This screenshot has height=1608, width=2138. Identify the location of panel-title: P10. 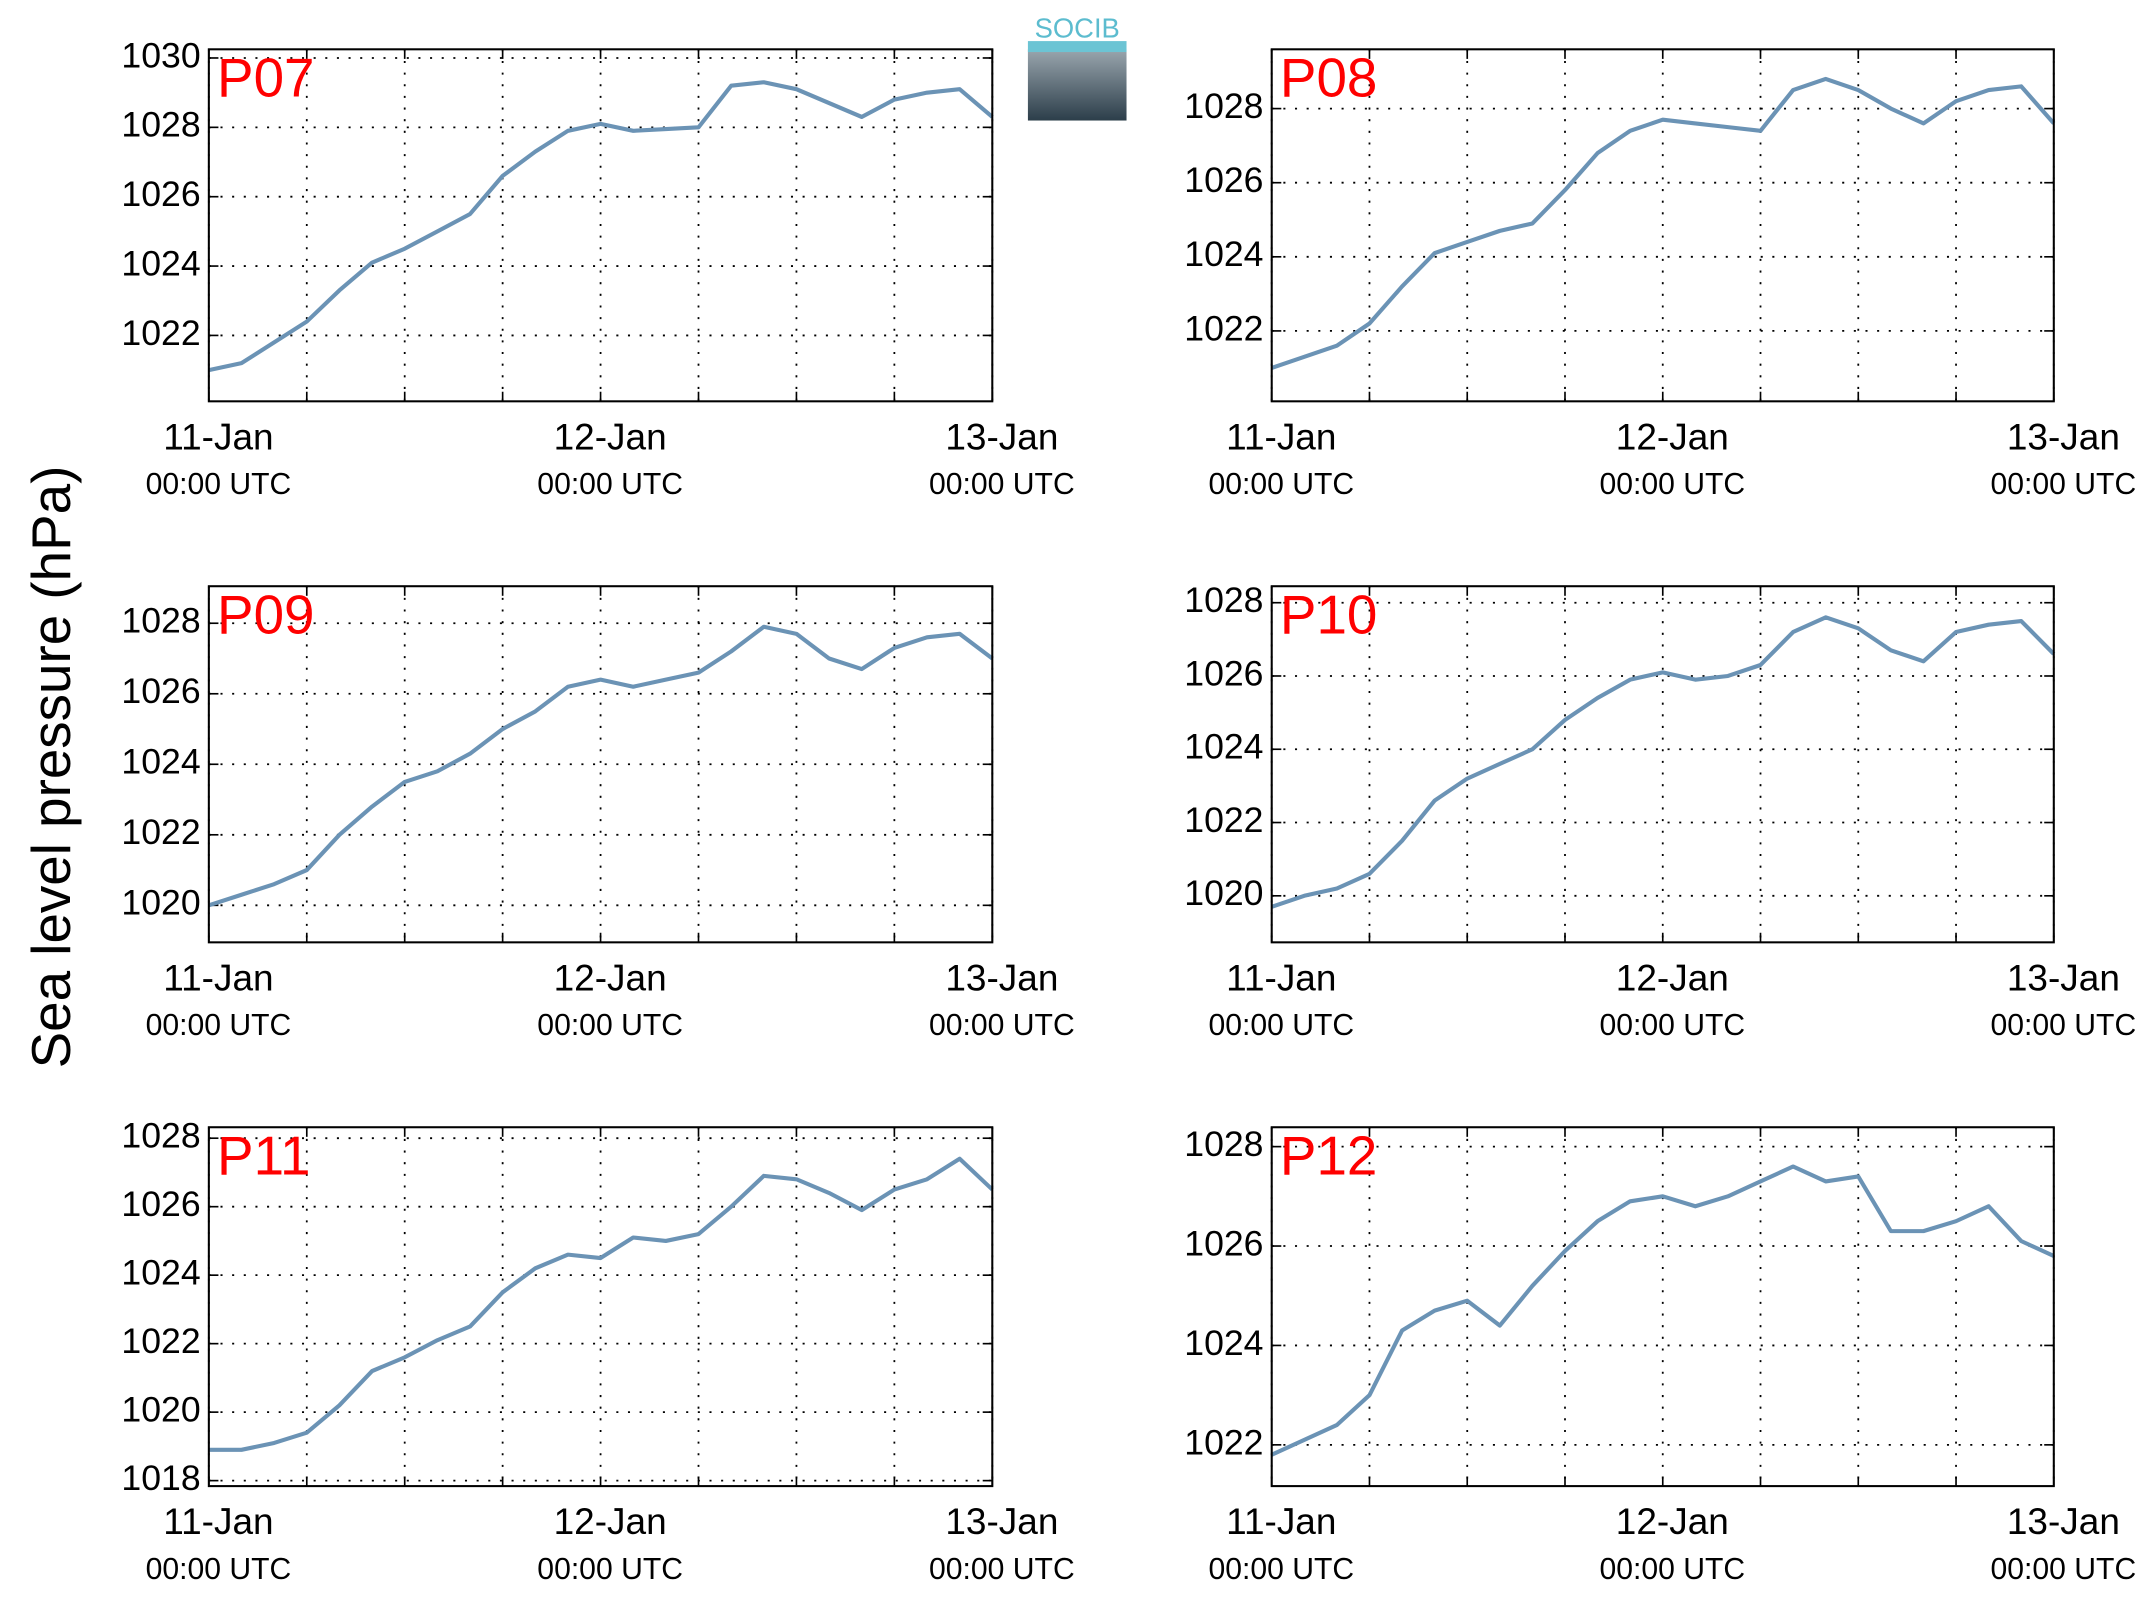
(1328, 615).